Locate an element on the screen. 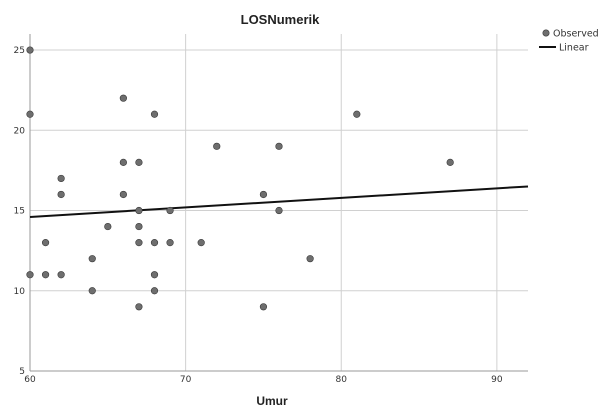 Image resolution: width=613 pixels, height=410 pixels. y-tick-label: 10 is located at coordinates (20, 292).